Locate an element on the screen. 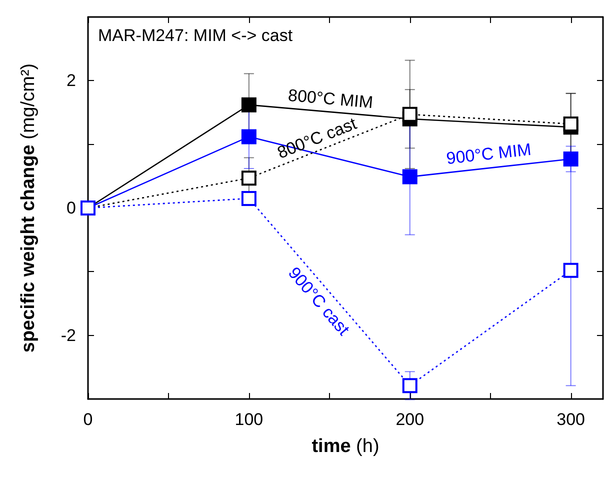 Image resolution: width=613 pixels, height=480 pixels. y-tick-label: 0 is located at coordinates (71, 208).